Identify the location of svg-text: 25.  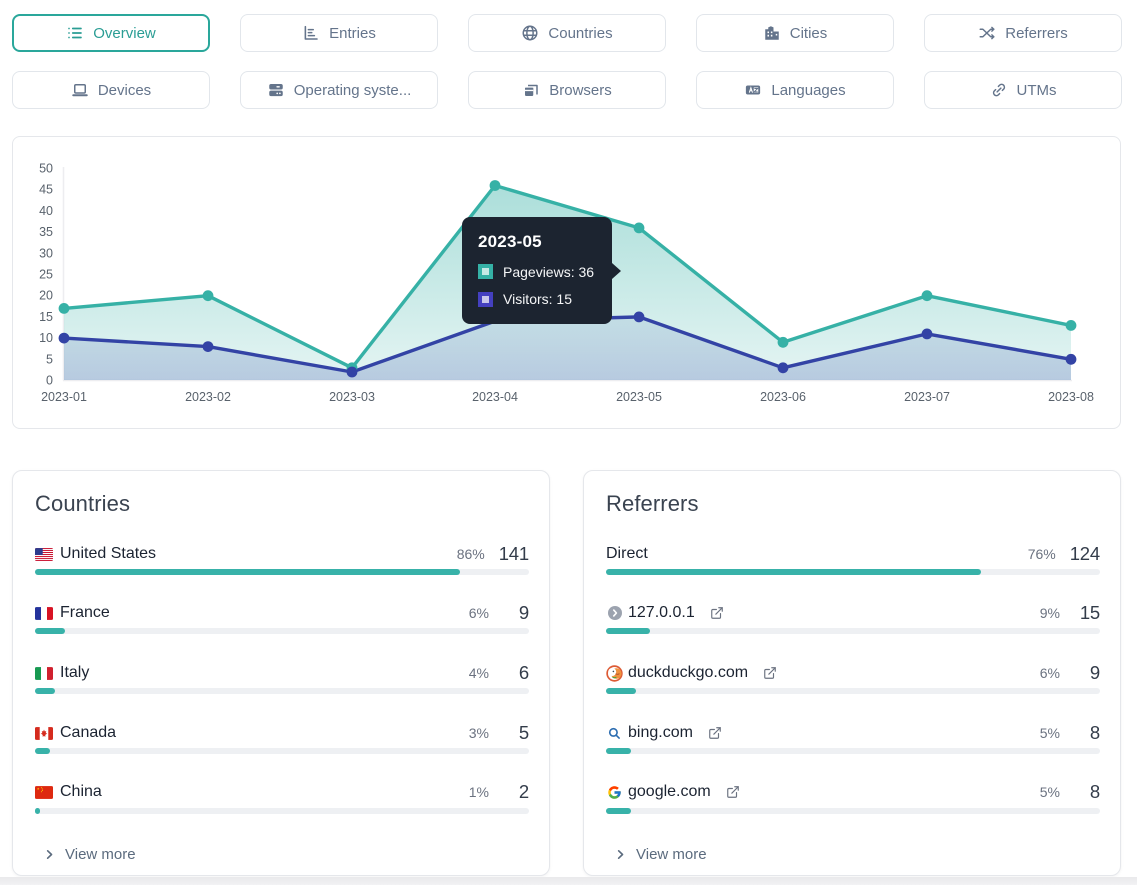
(46, 275).